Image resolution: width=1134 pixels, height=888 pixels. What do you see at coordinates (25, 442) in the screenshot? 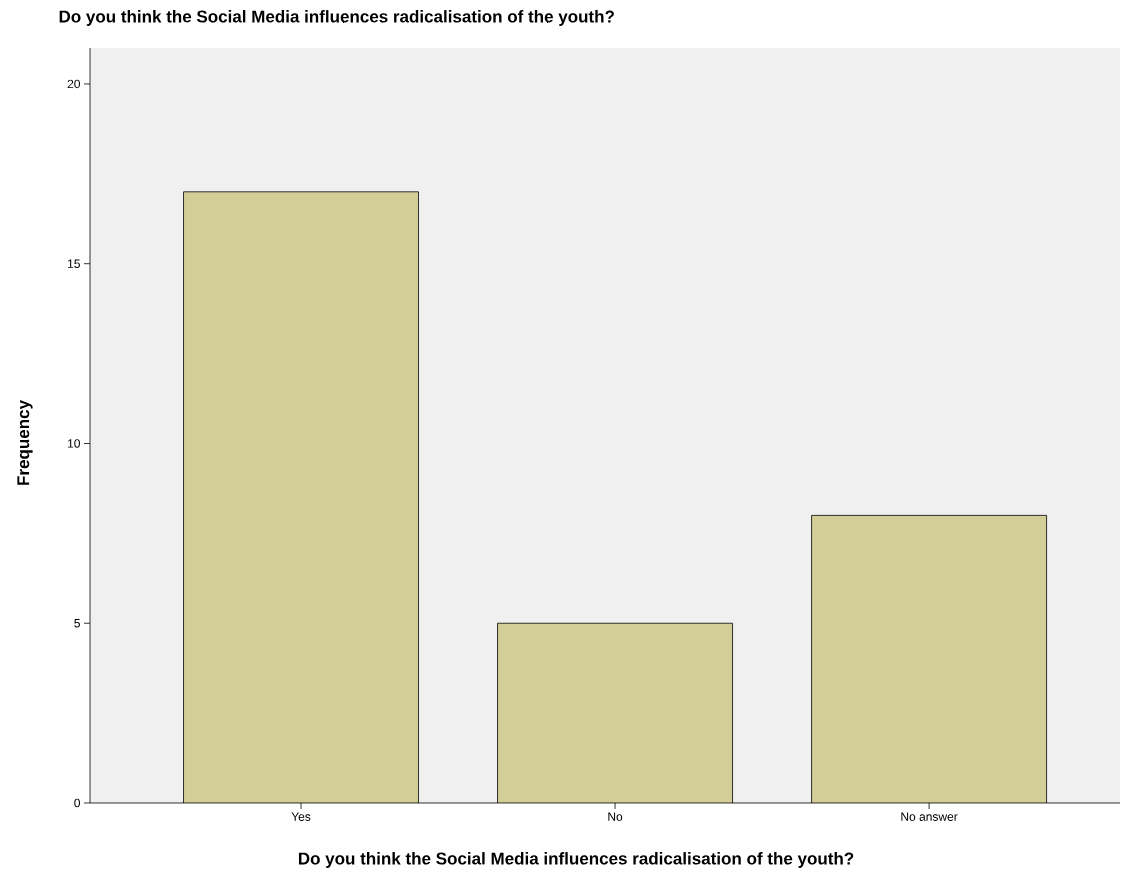
I see `y-axis-title: Frequency` at bounding box center [25, 442].